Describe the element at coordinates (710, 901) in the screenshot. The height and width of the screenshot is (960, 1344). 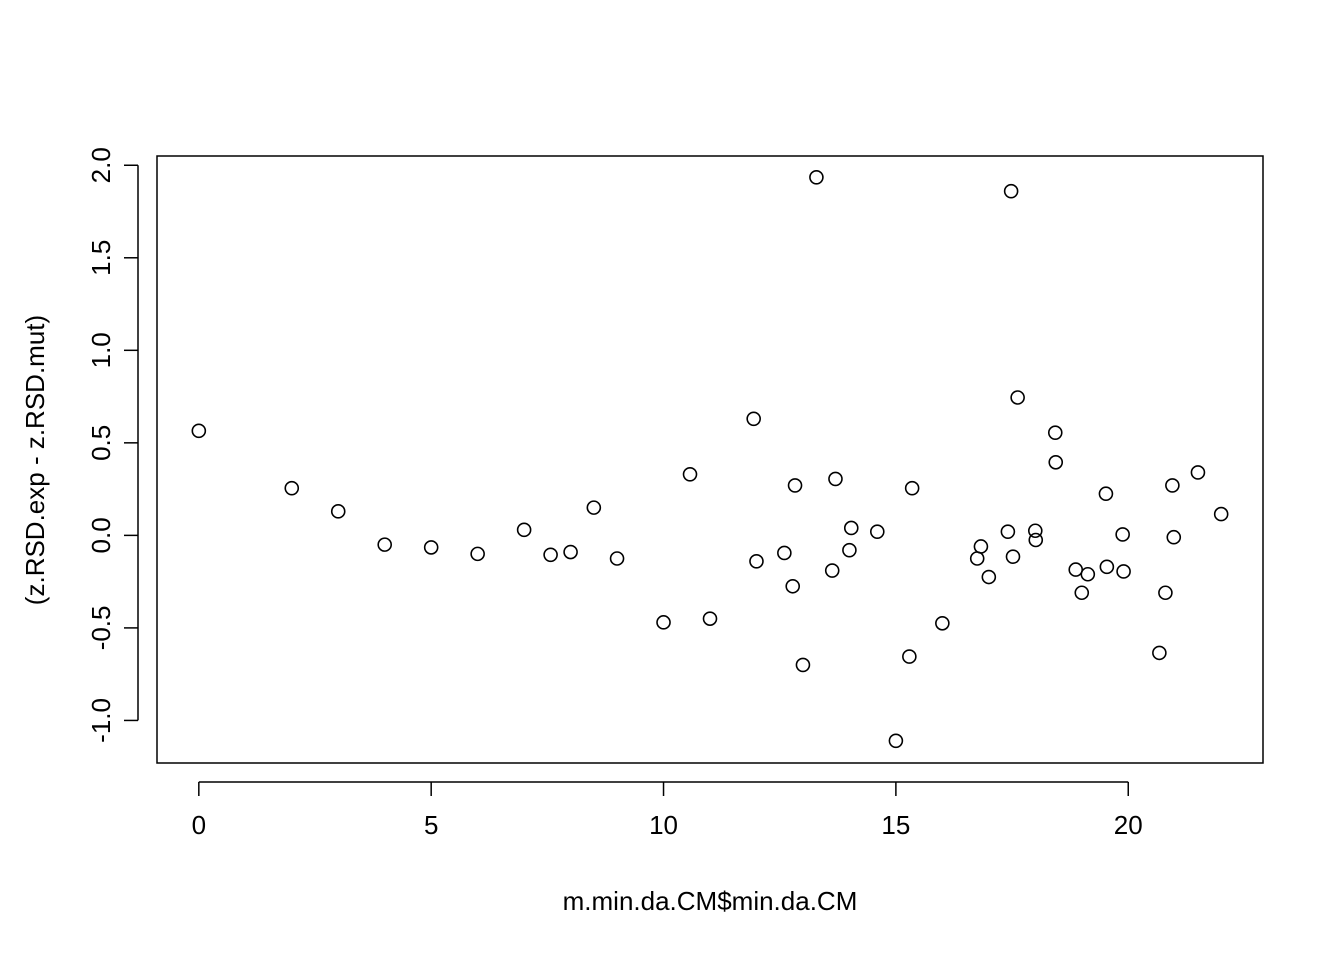
I see `x-axis-label: m.min.da.CM$min.da.CM` at that location.